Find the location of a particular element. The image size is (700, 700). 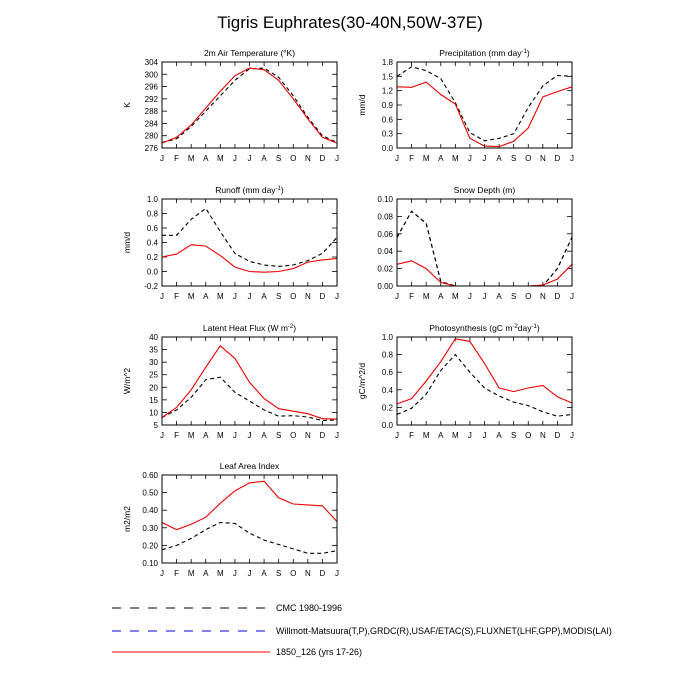

y-tick-label: 0.8 is located at coordinates (388, 355).